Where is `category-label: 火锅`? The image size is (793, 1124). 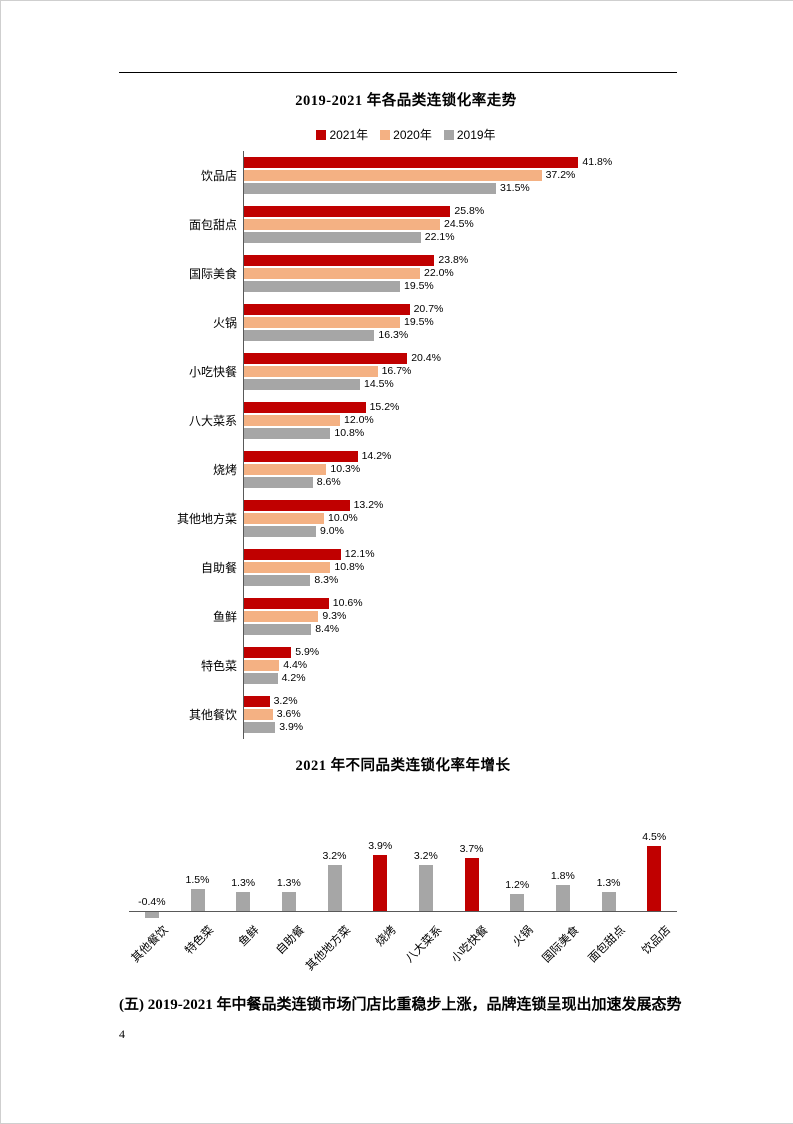 category-label: 火锅 is located at coordinates (523, 936).